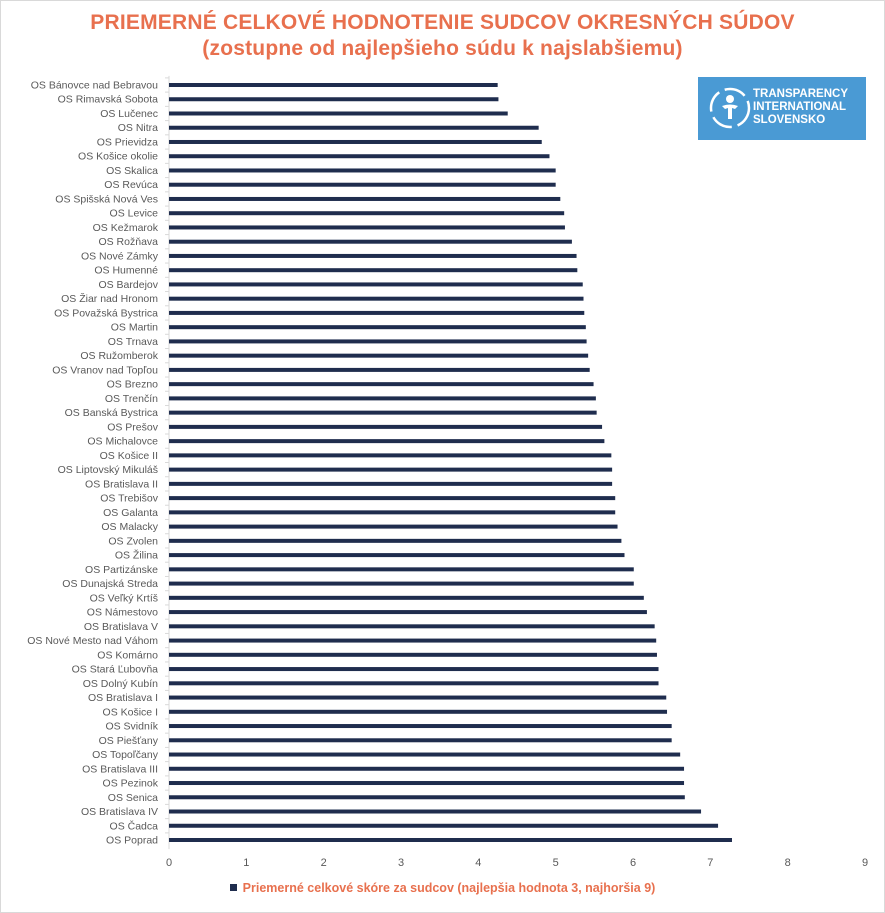 The width and height of the screenshot is (885, 913). What do you see at coordinates (129, 741) in the screenshot?
I see `category-label: OS Piešťany` at bounding box center [129, 741].